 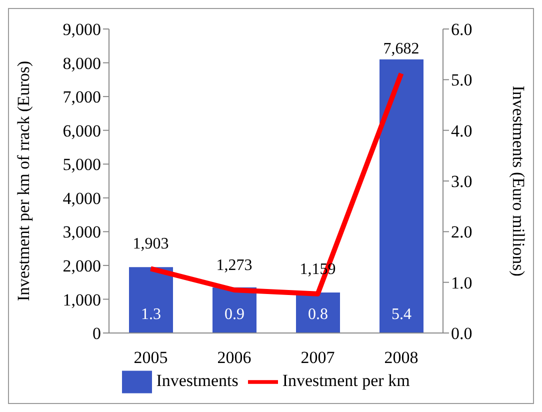 What do you see at coordinates (151, 314) in the screenshot?
I see `data-label: 1.3` at bounding box center [151, 314].